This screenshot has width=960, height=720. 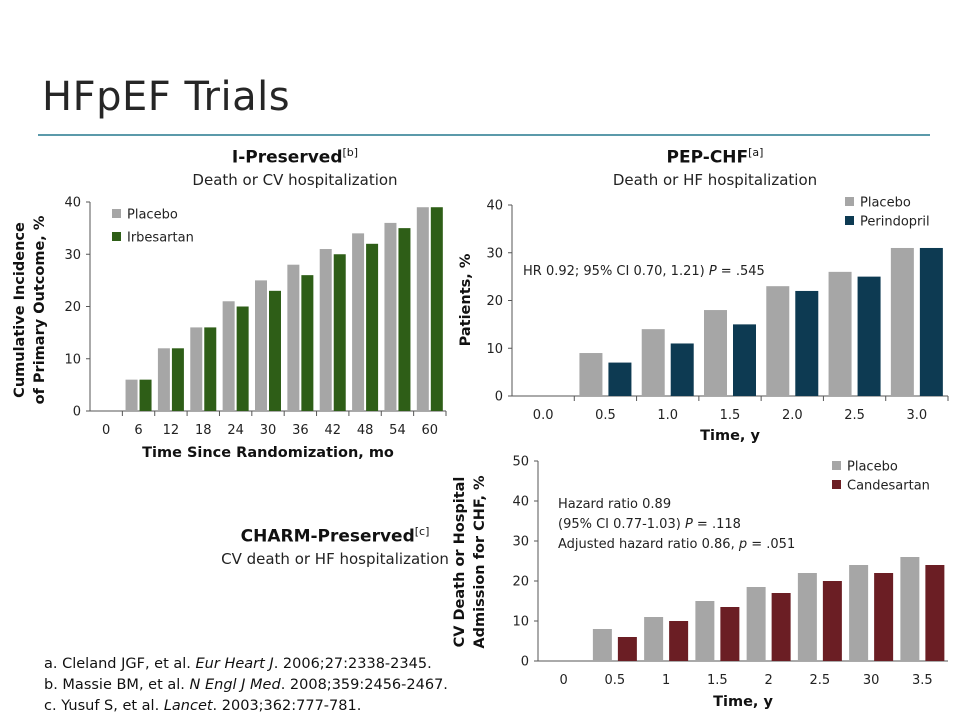 What do you see at coordinates (287, 157) in the screenshot?
I see `i-preserved-title: I-Preserved` at bounding box center [287, 157].